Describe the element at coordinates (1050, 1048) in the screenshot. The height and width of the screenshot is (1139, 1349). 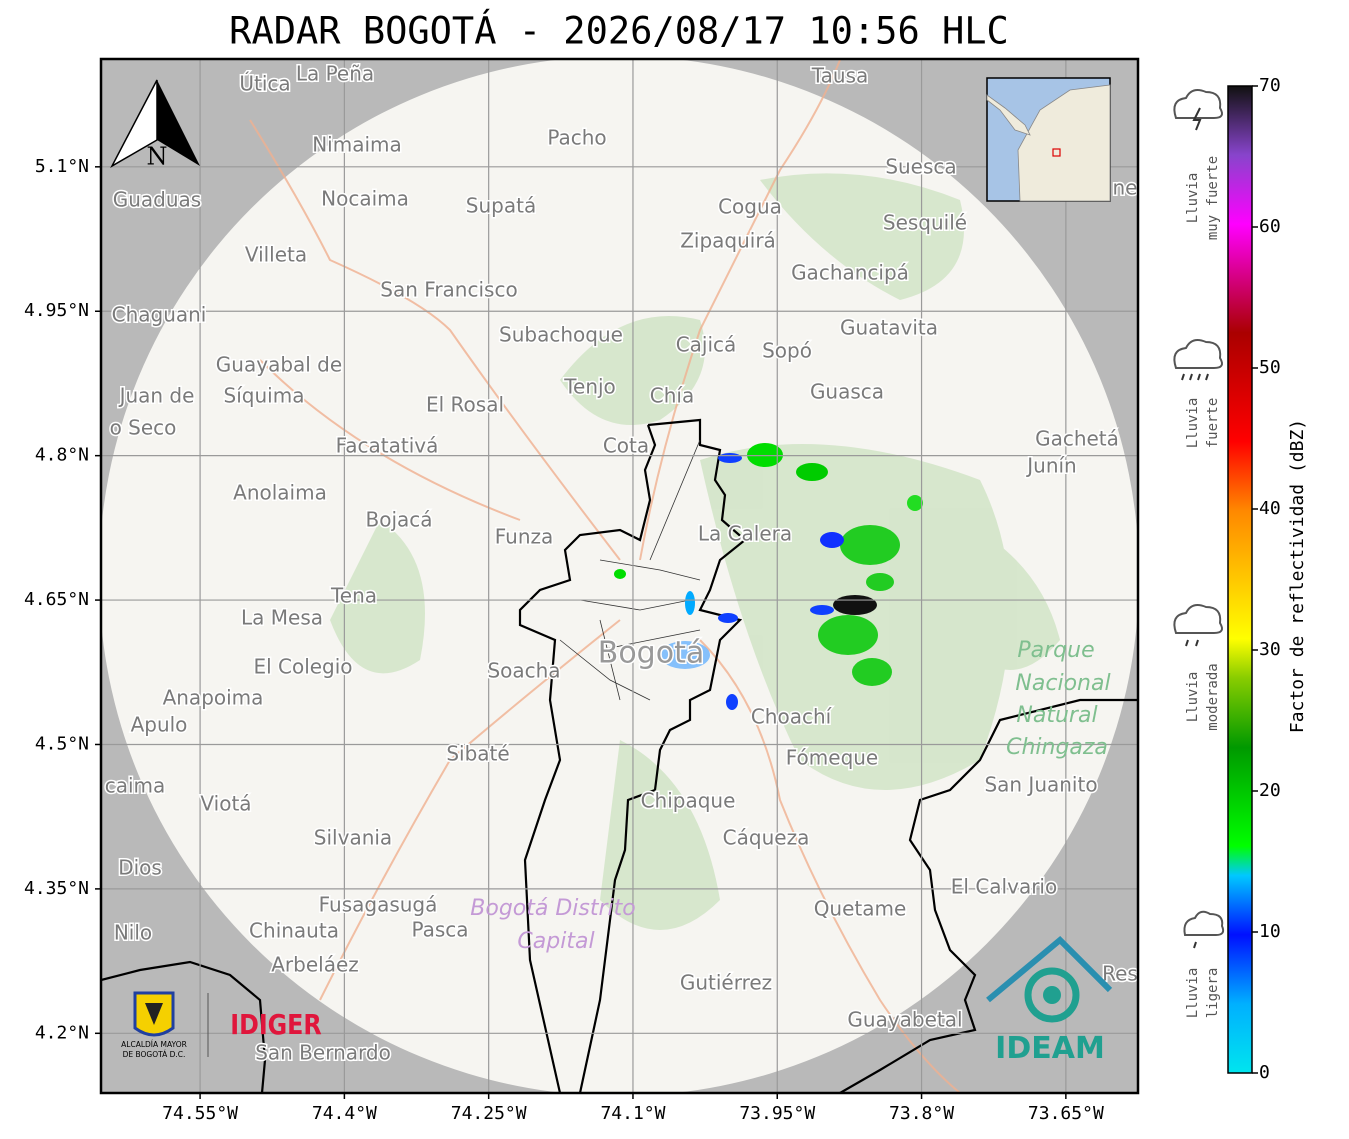
I see `ideam-text: IDEAM` at that location.